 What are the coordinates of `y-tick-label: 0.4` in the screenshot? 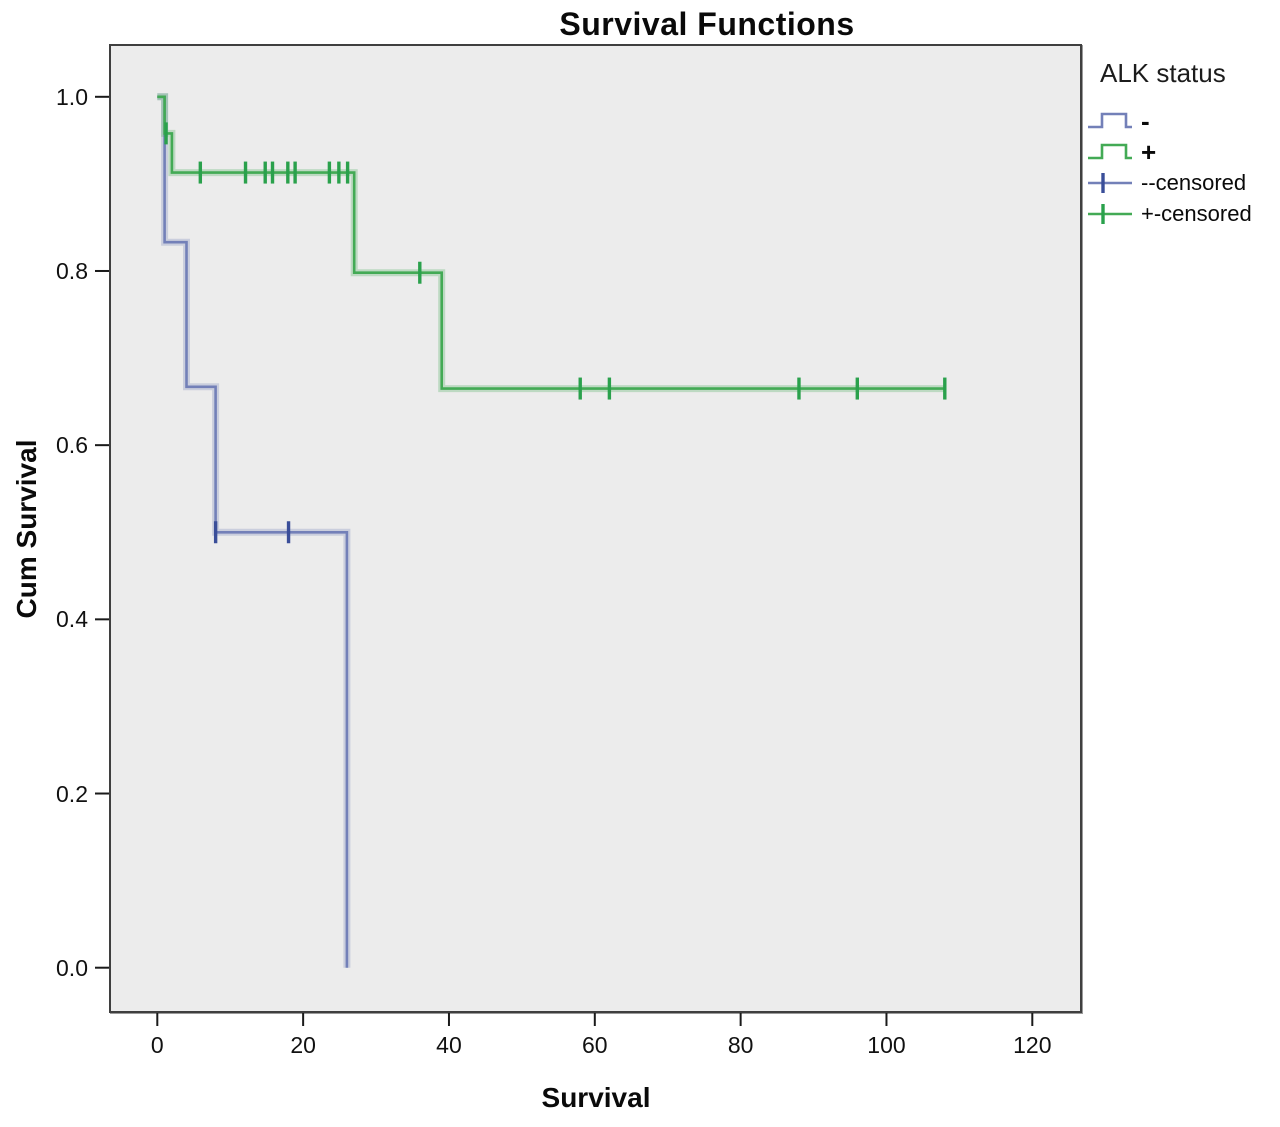 It's located at (72, 619).